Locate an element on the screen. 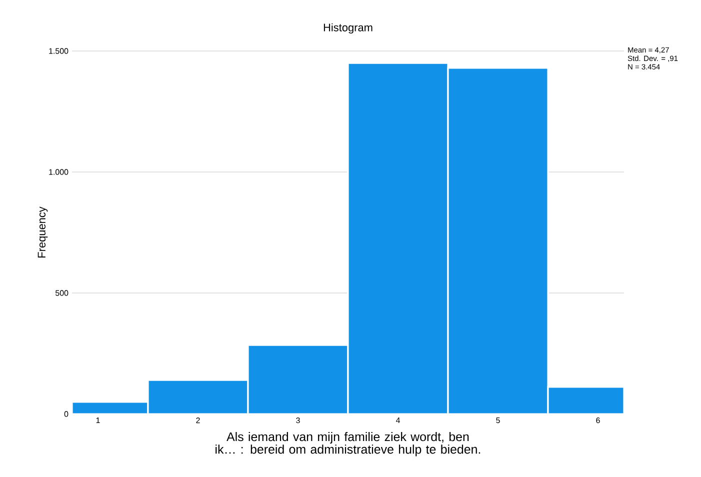 The height and width of the screenshot is (477, 701). y-axis-title: Frequency is located at coordinates (43, 232).